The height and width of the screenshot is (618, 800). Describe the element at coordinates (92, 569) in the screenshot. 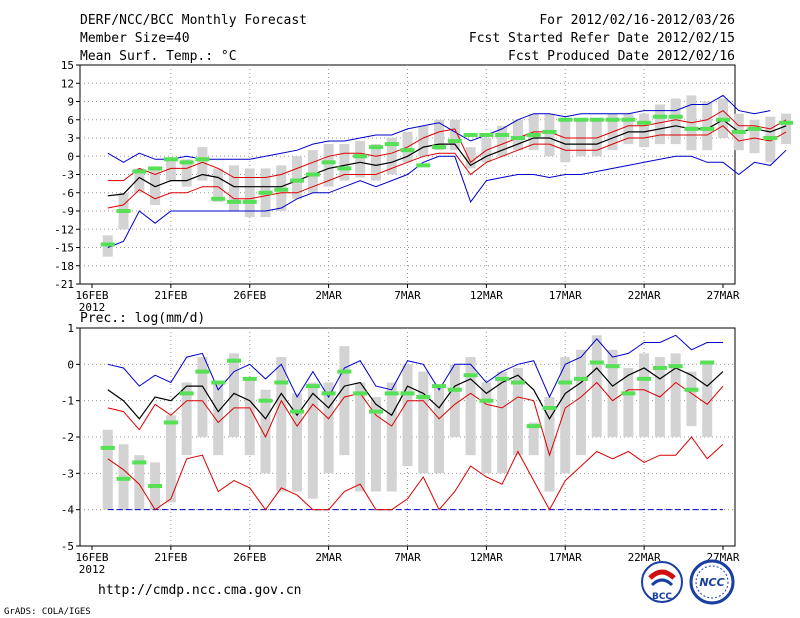

I see `x-year-label: 2012` at that location.